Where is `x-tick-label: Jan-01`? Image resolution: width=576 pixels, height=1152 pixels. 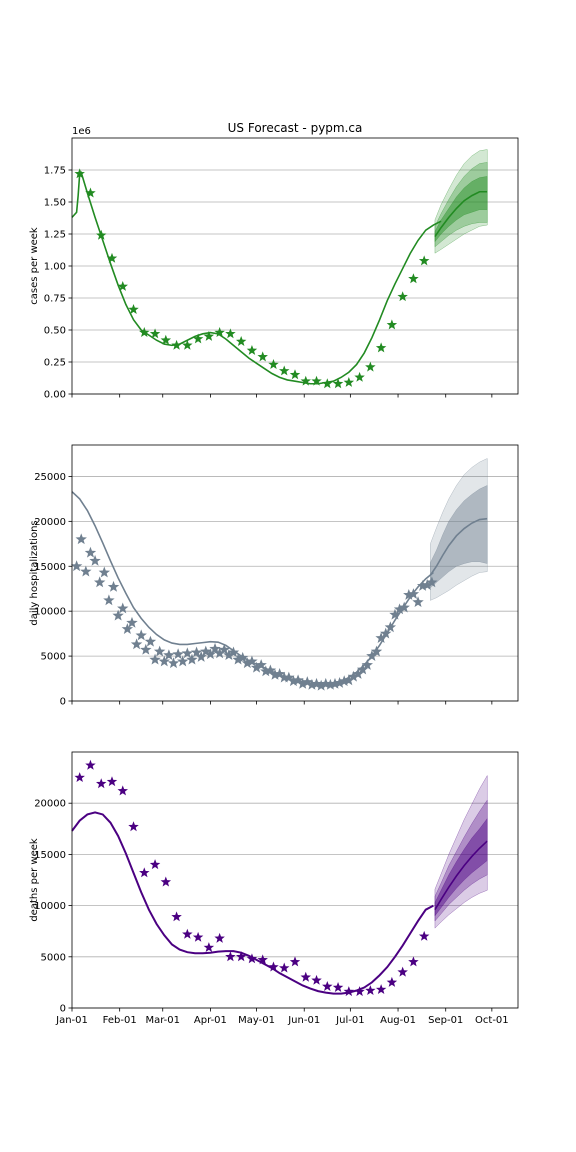
x-tick-label: Jan-01 is located at coordinates (71, 1020).